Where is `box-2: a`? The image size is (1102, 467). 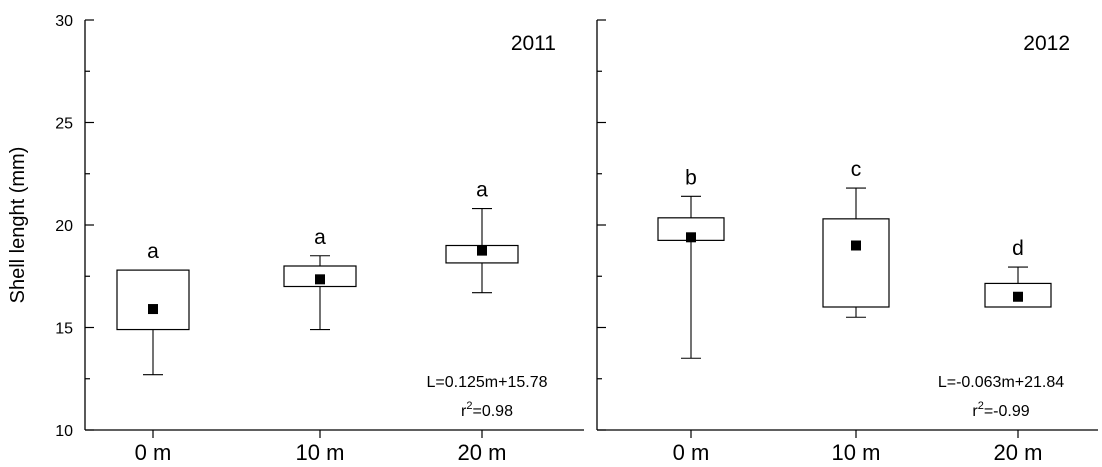 box-2: a is located at coordinates (320, 278).